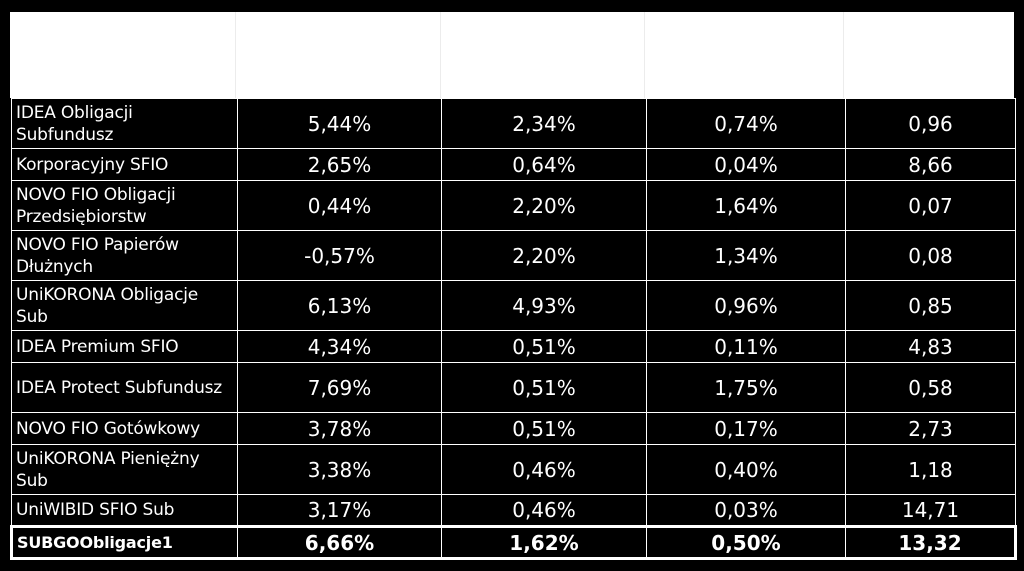 The width and height of the screenshot is (1024, 571). I want to click on value-cell-col4: 14,71, so click(930, 510).